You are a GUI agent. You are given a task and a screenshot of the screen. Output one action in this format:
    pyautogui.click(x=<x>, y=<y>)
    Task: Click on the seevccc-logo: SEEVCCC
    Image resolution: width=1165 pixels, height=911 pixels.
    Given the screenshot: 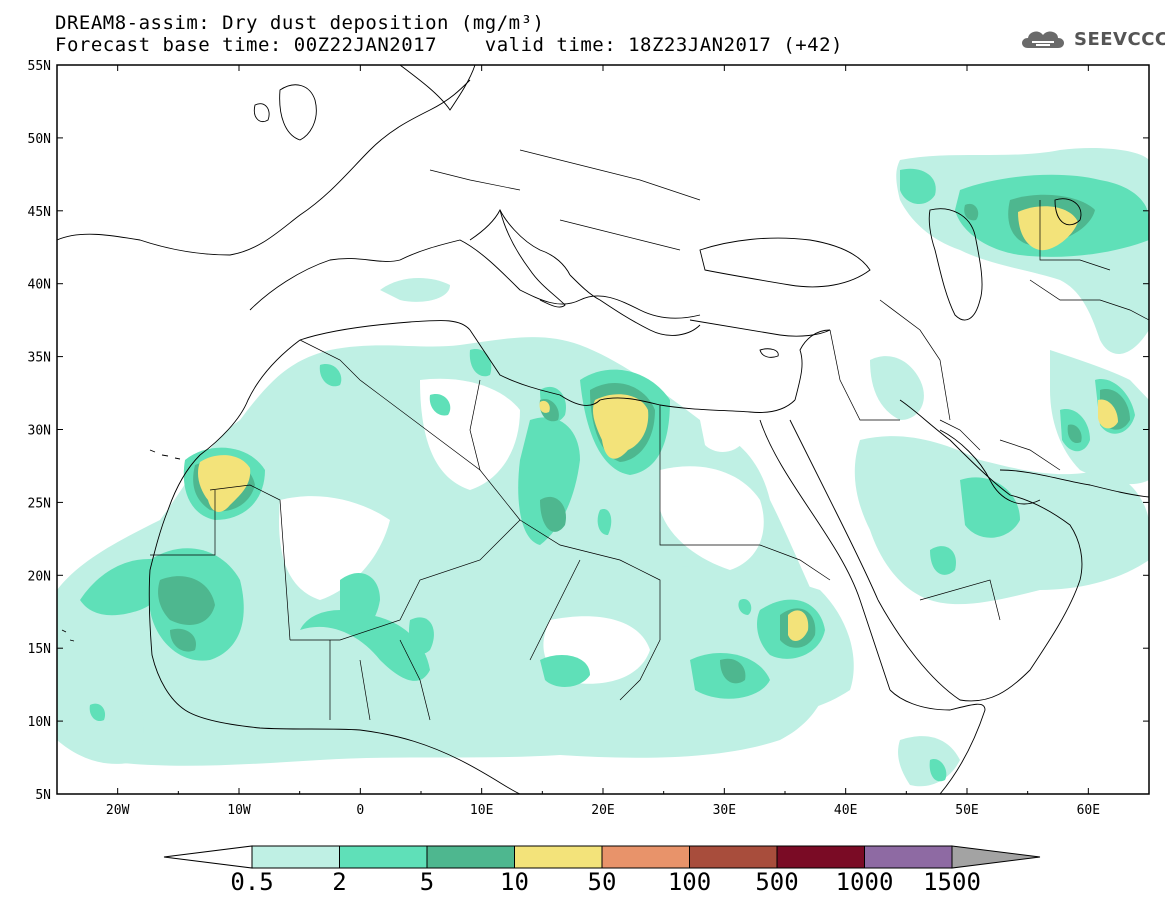 What is the action you would take?
    pyautogui.click(x=1091, y=39)
    